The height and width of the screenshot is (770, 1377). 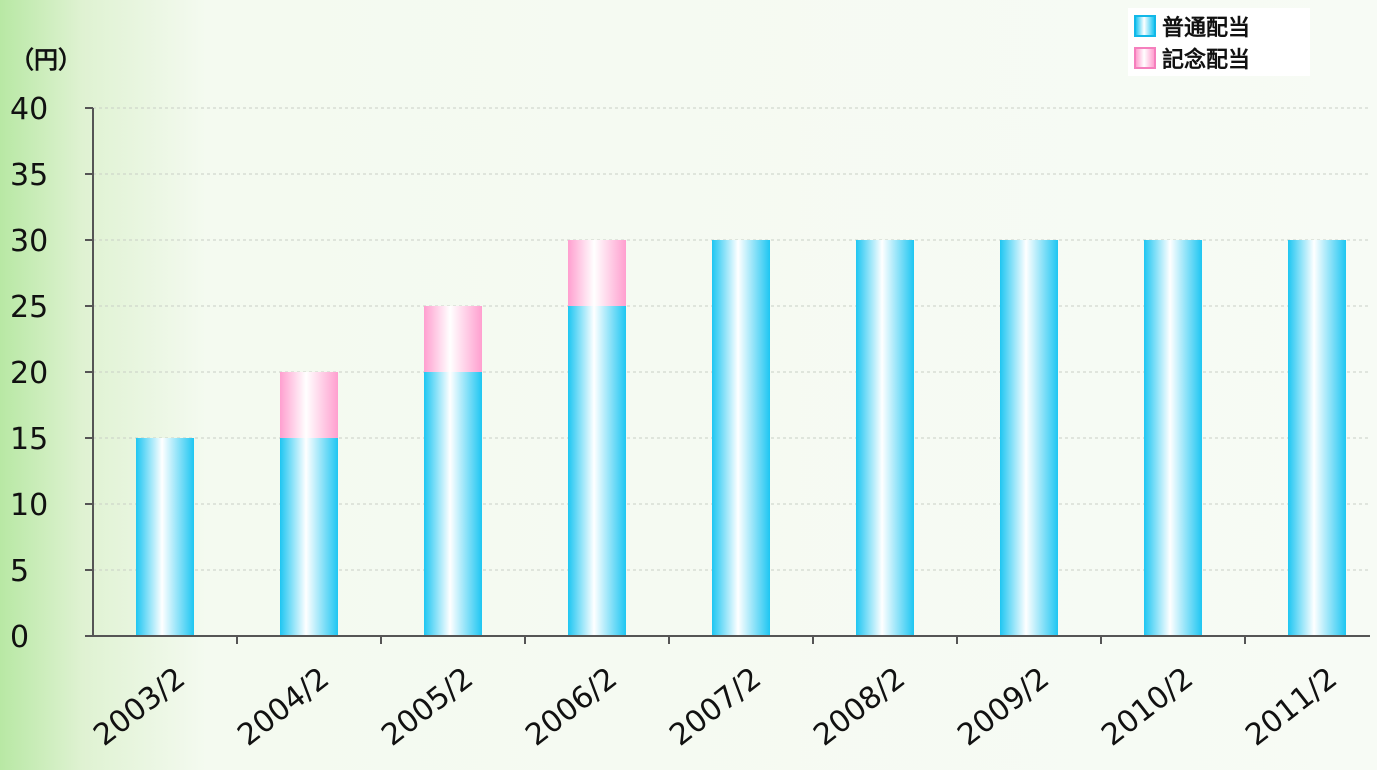 What do you see at coordinates (1317, 438) in the screenshot?
I see `bar-normal-2011/2` at bounding box center [1317, 438].